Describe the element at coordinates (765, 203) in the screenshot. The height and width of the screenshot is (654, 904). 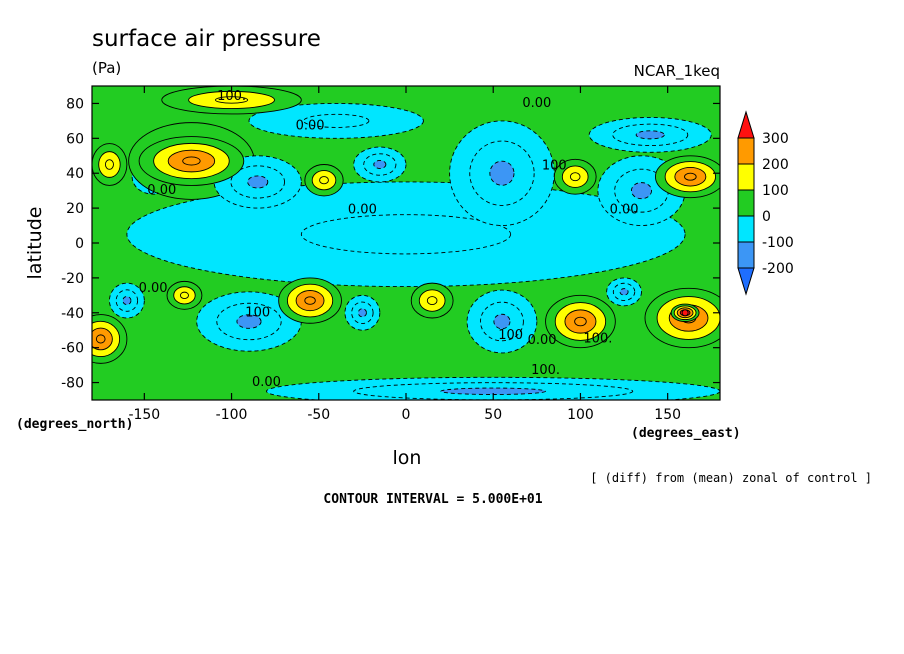
I see `colorbar: 300 200 100 0 -100 -200` at that location.